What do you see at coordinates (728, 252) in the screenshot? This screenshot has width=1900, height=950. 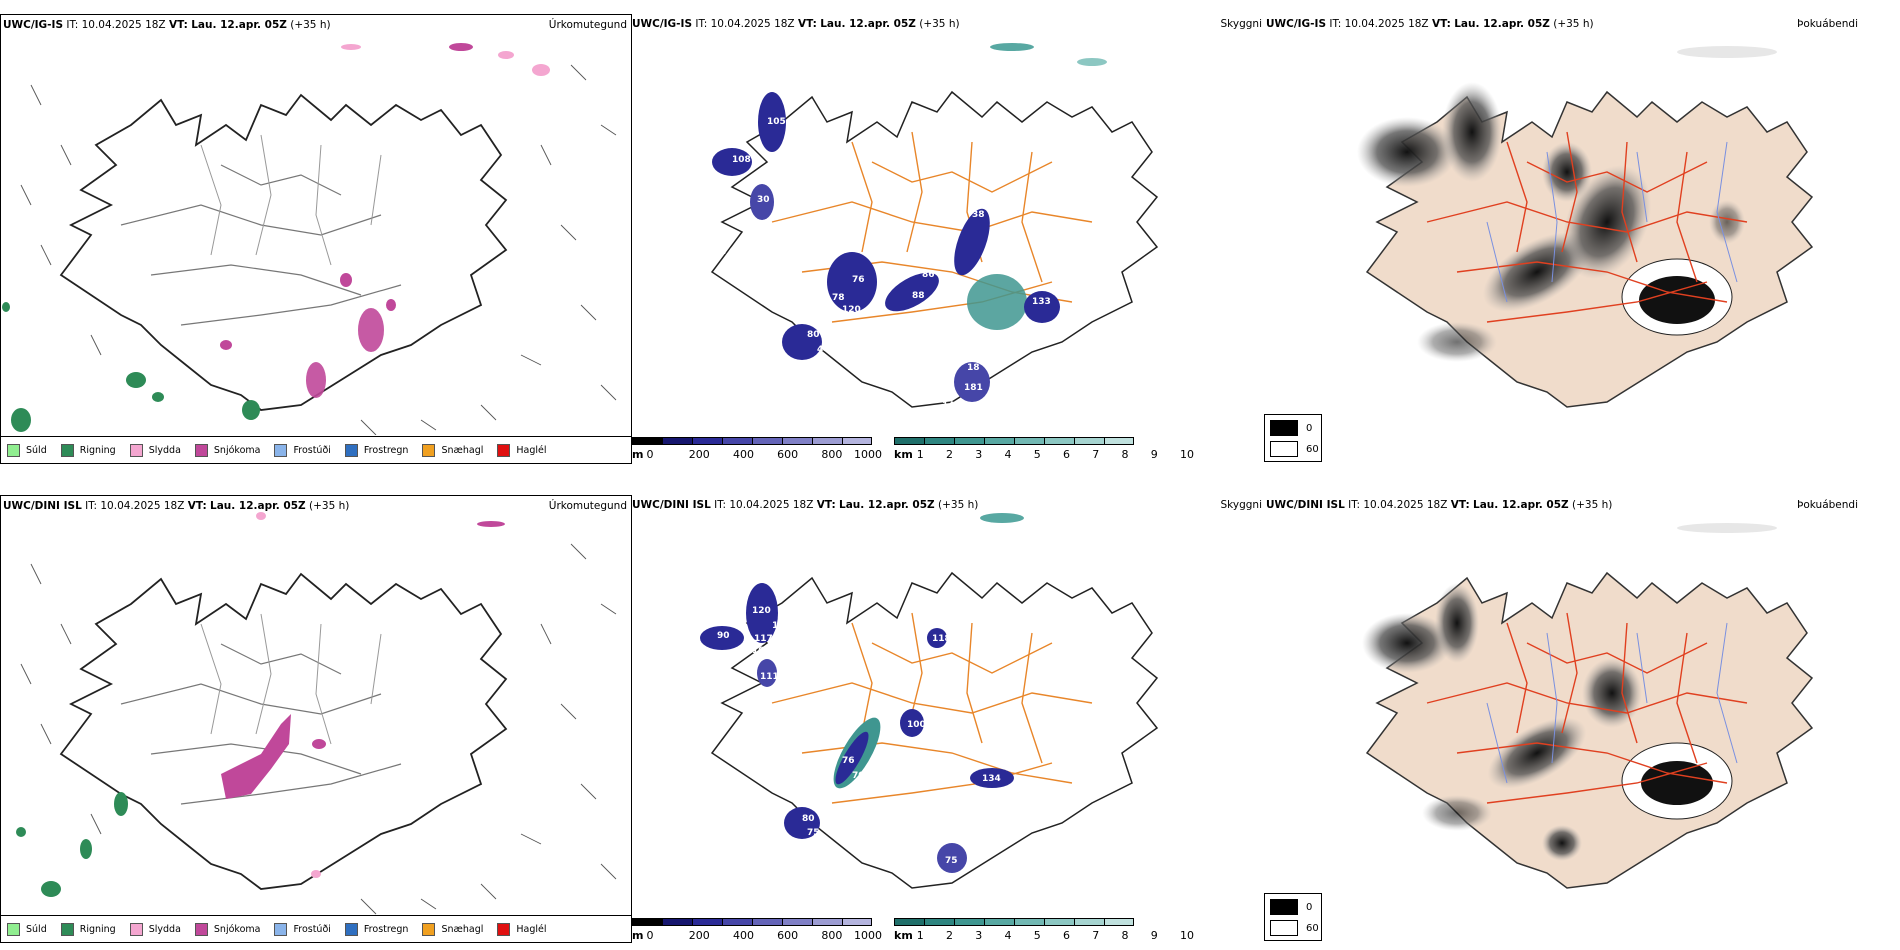 I see `vis-label: 74` at bounding box center [728, 252].